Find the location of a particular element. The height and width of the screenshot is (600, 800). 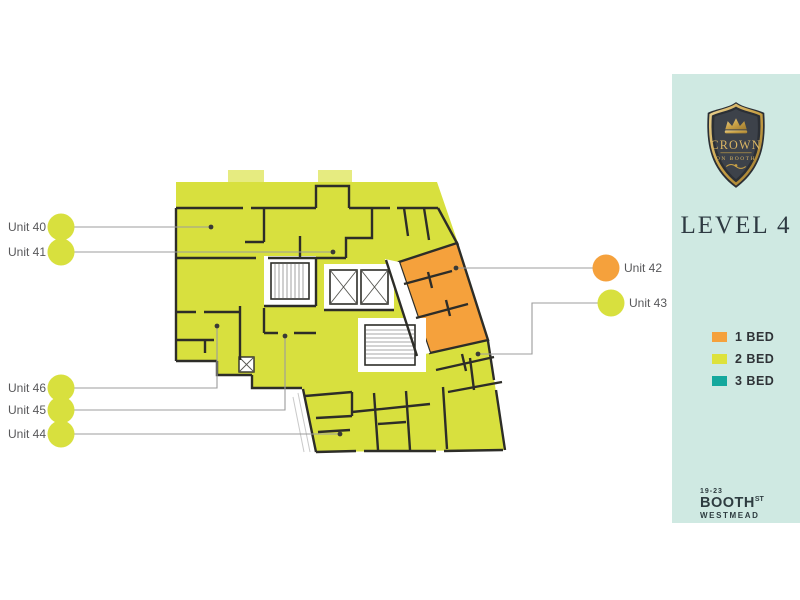

address-street-suffix: ST is located at coordinates (759, 499).